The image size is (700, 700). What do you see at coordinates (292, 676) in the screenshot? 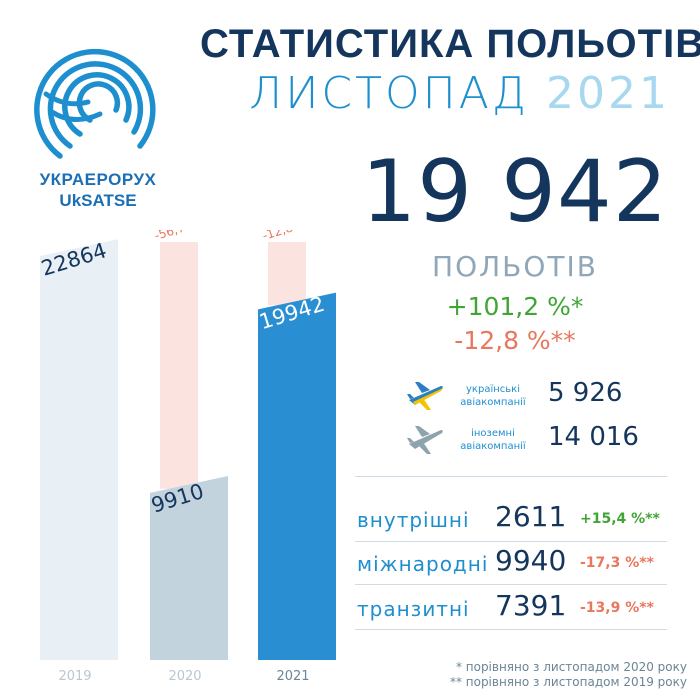
I see `year-label-2021: 2021` at bounding box center [292, 676].